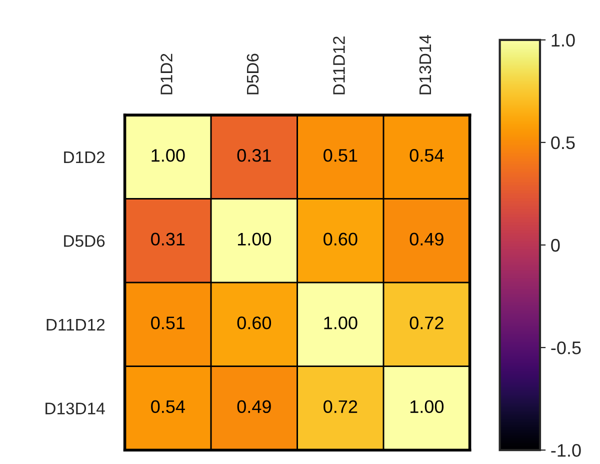 This screenshot has width=600, height=464. What do you see at coordinates (75, 324) in the screenshot?
I see `y-tick-label: D11D12` at bounding box center [75, 324].